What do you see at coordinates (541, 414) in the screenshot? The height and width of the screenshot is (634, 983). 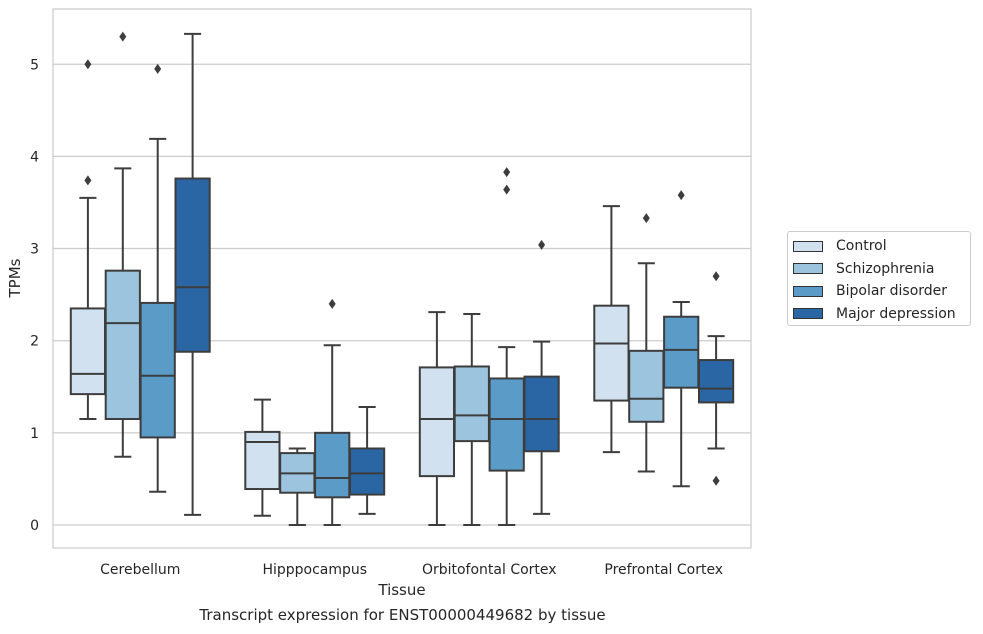 I see `box-major-depression-orbitofontal-cortex` at bounding box center [541, 414].